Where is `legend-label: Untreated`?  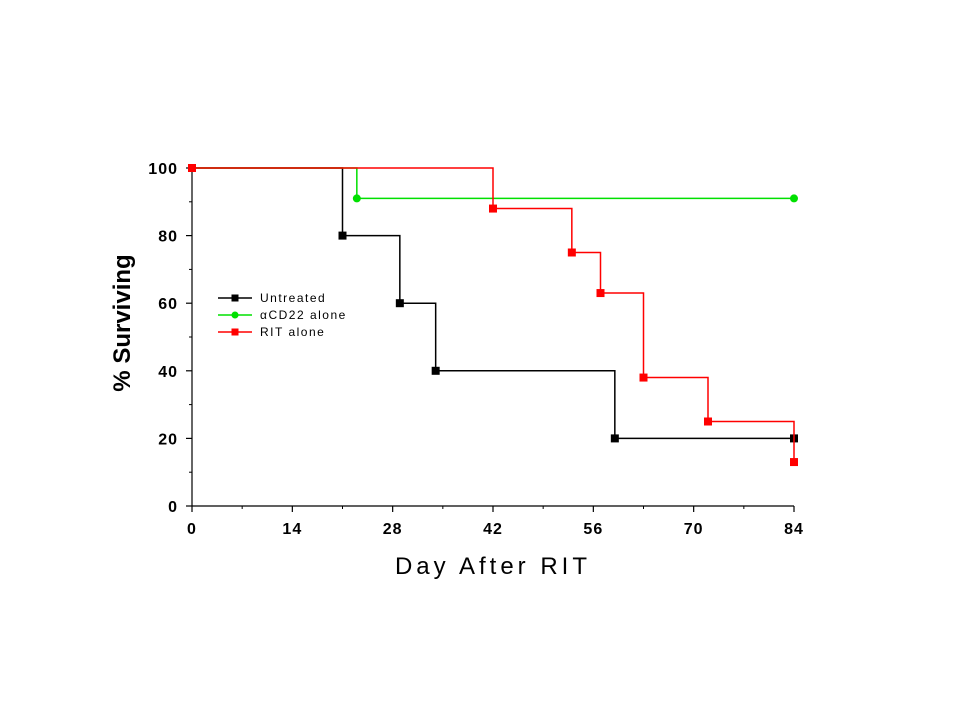 legend-label: Untreated is located at coordinates (293, 298).